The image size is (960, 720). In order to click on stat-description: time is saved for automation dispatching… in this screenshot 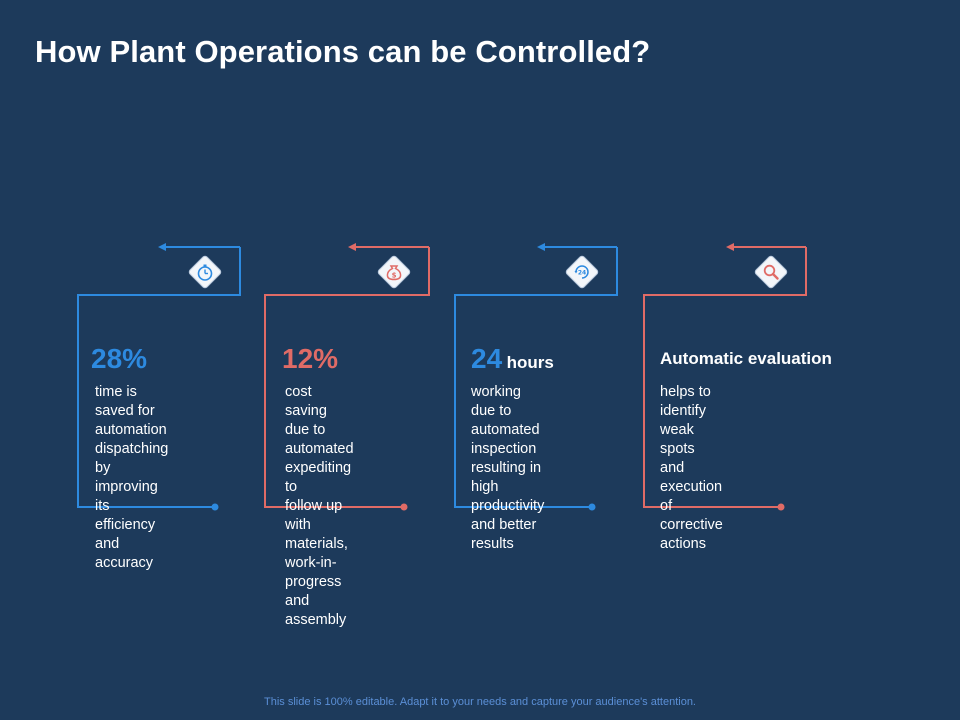, I will do `click(132, 477)`.